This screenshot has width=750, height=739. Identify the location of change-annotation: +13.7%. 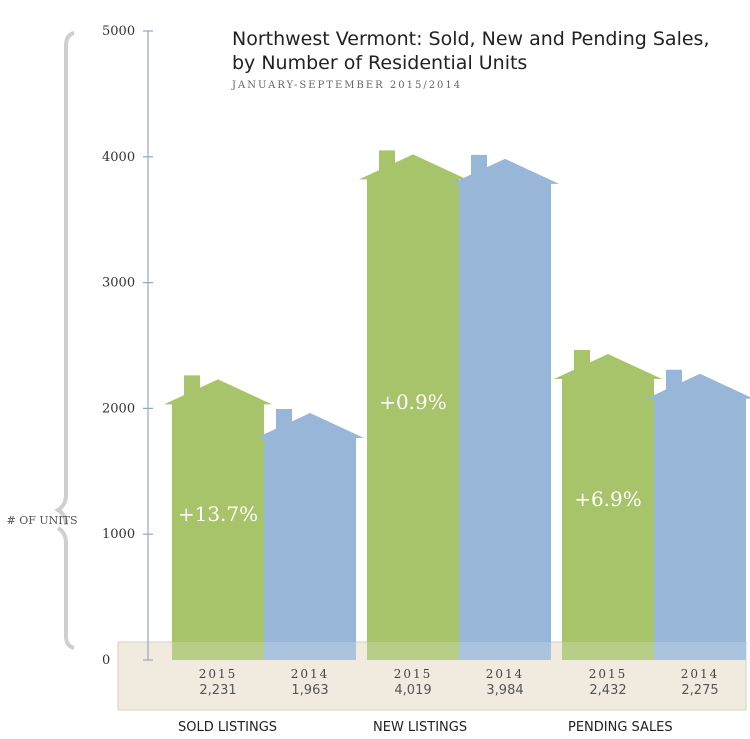
(218, 514).